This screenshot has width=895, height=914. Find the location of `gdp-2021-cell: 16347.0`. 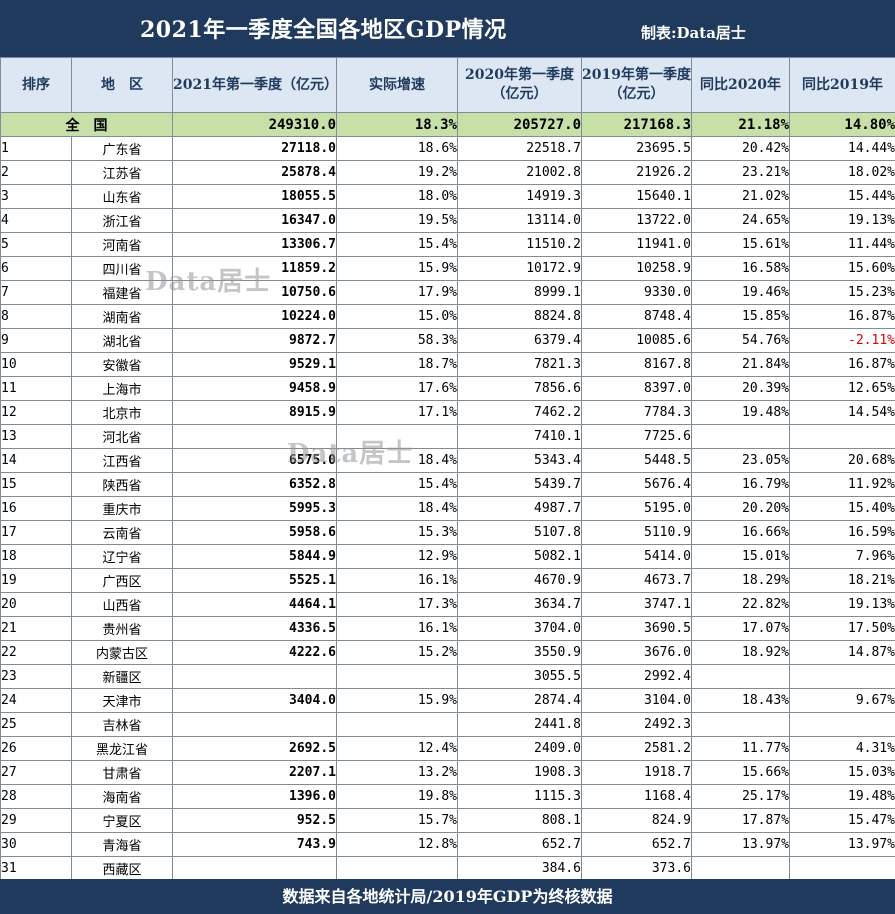

gdp-2021-cell: 16347.0 is located at coordinates (254, 220).